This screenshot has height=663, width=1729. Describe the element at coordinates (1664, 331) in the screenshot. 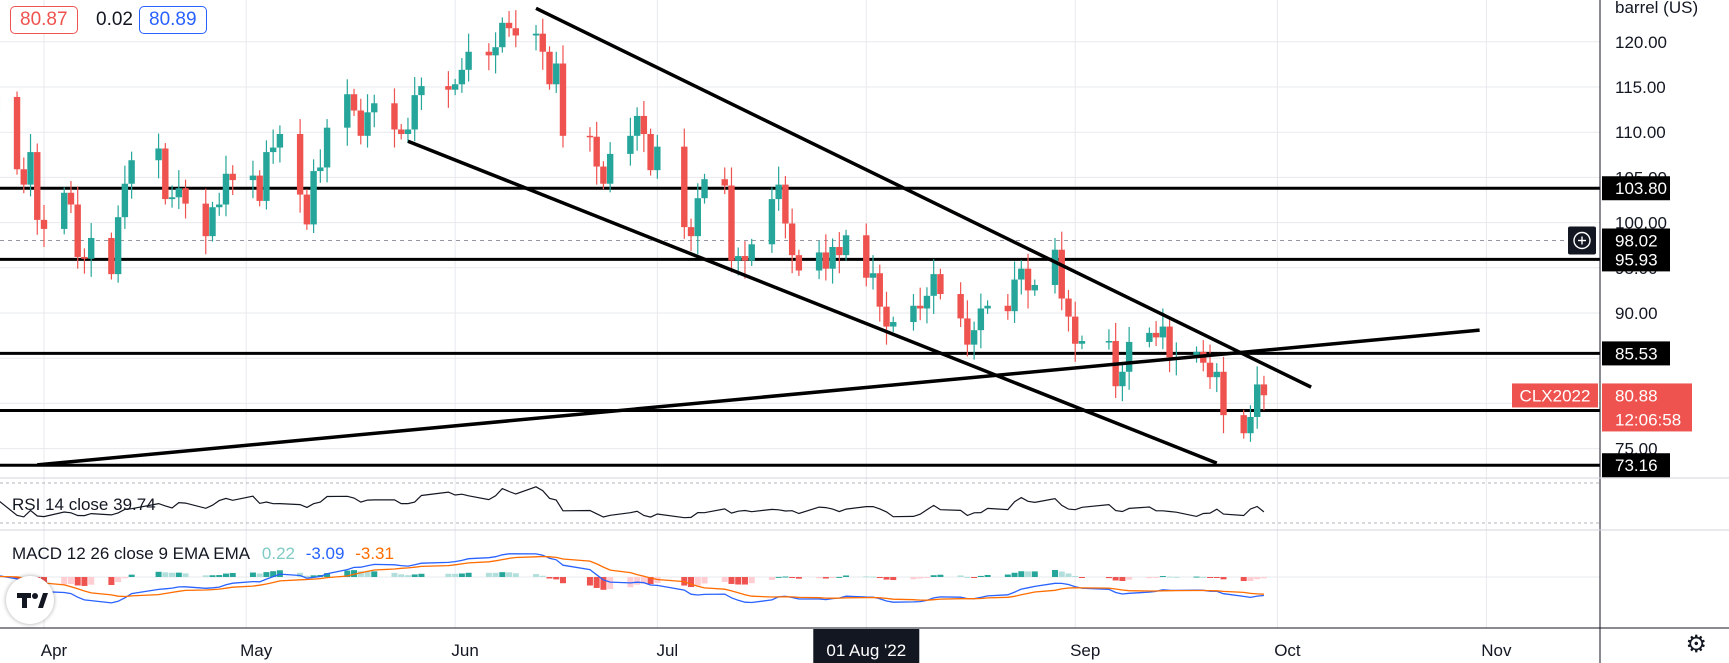

I see `price-axis-panel` at that location.